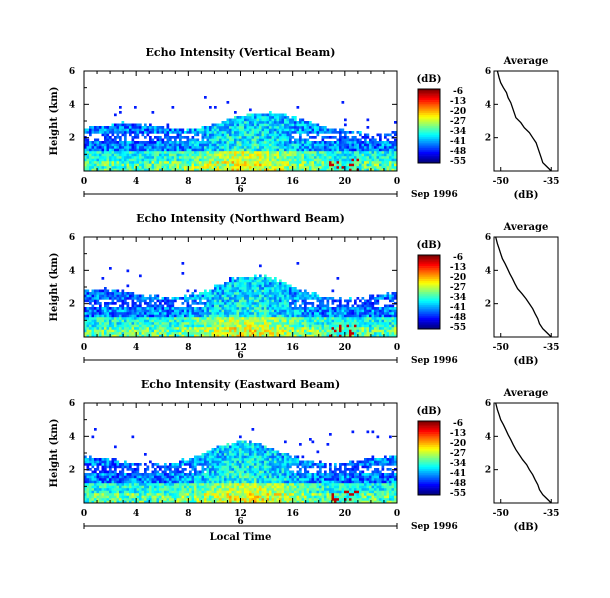 The image size is (610, 598). Describe the element at coordinates (188, 514) in the screenshot. I see `x-tick-label: 8` at that location.